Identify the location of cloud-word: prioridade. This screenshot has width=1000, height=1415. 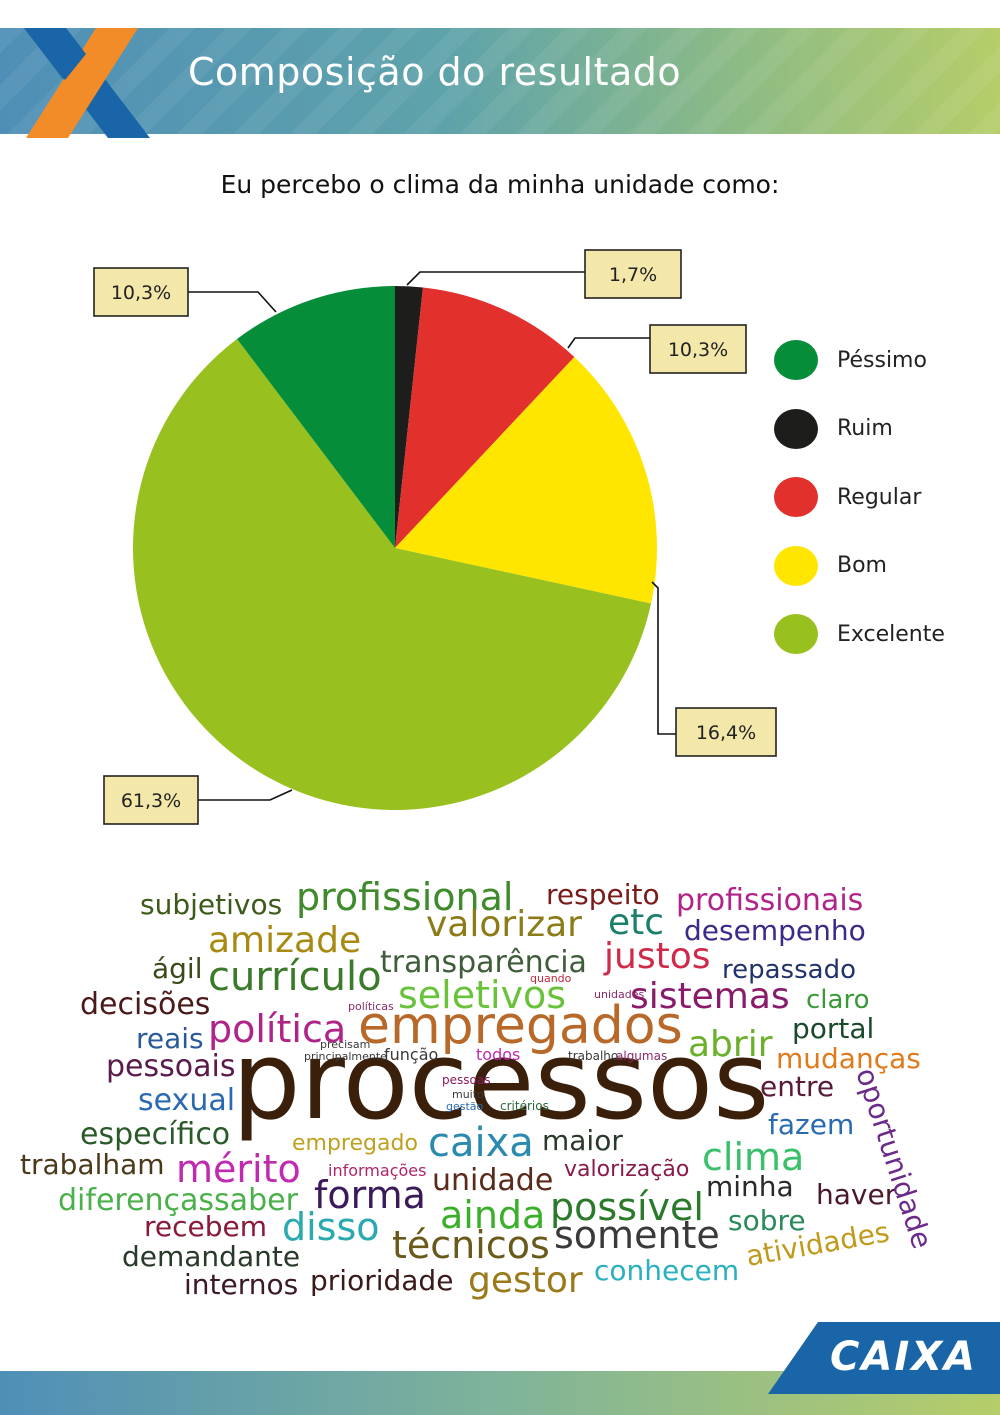
(381, 1280).